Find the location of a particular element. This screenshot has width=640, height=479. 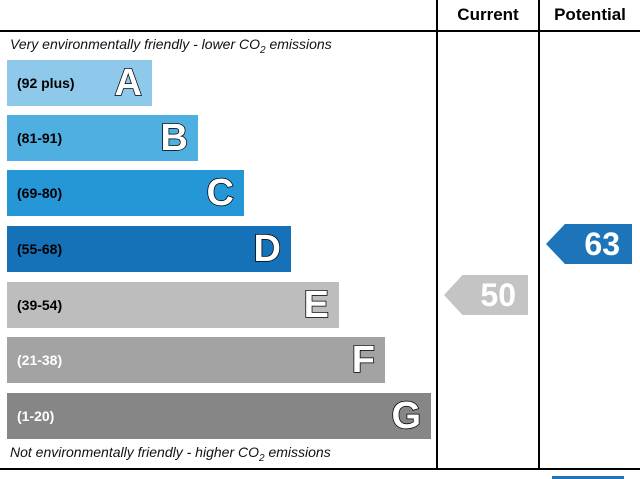

band-b: (81-91) B is located at coordinates (102, 138).